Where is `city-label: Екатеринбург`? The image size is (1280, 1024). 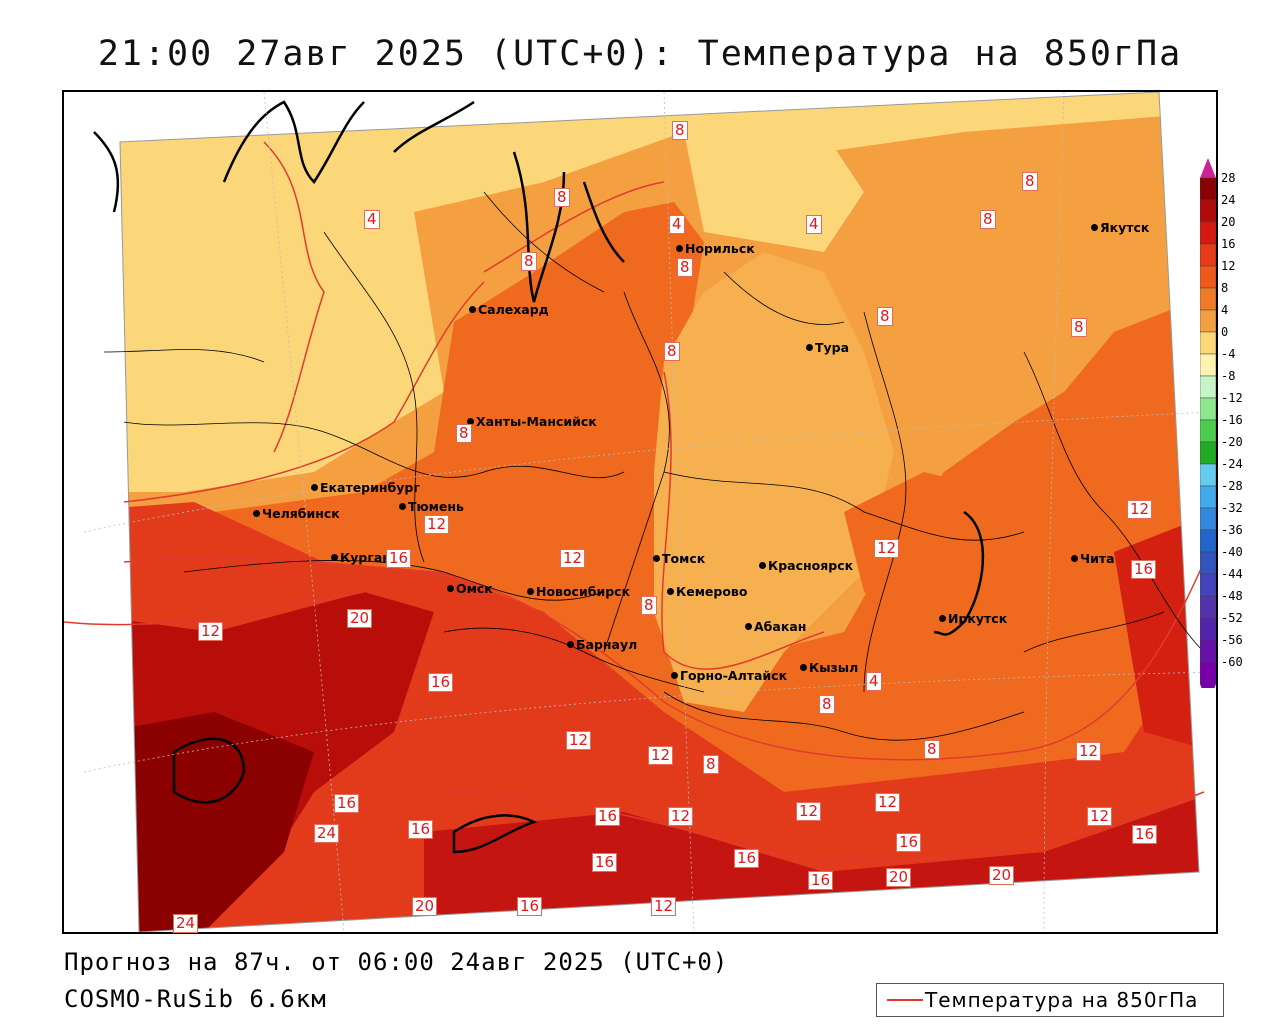
city-label: Екатеринбург is located at coordinates (365, 487).